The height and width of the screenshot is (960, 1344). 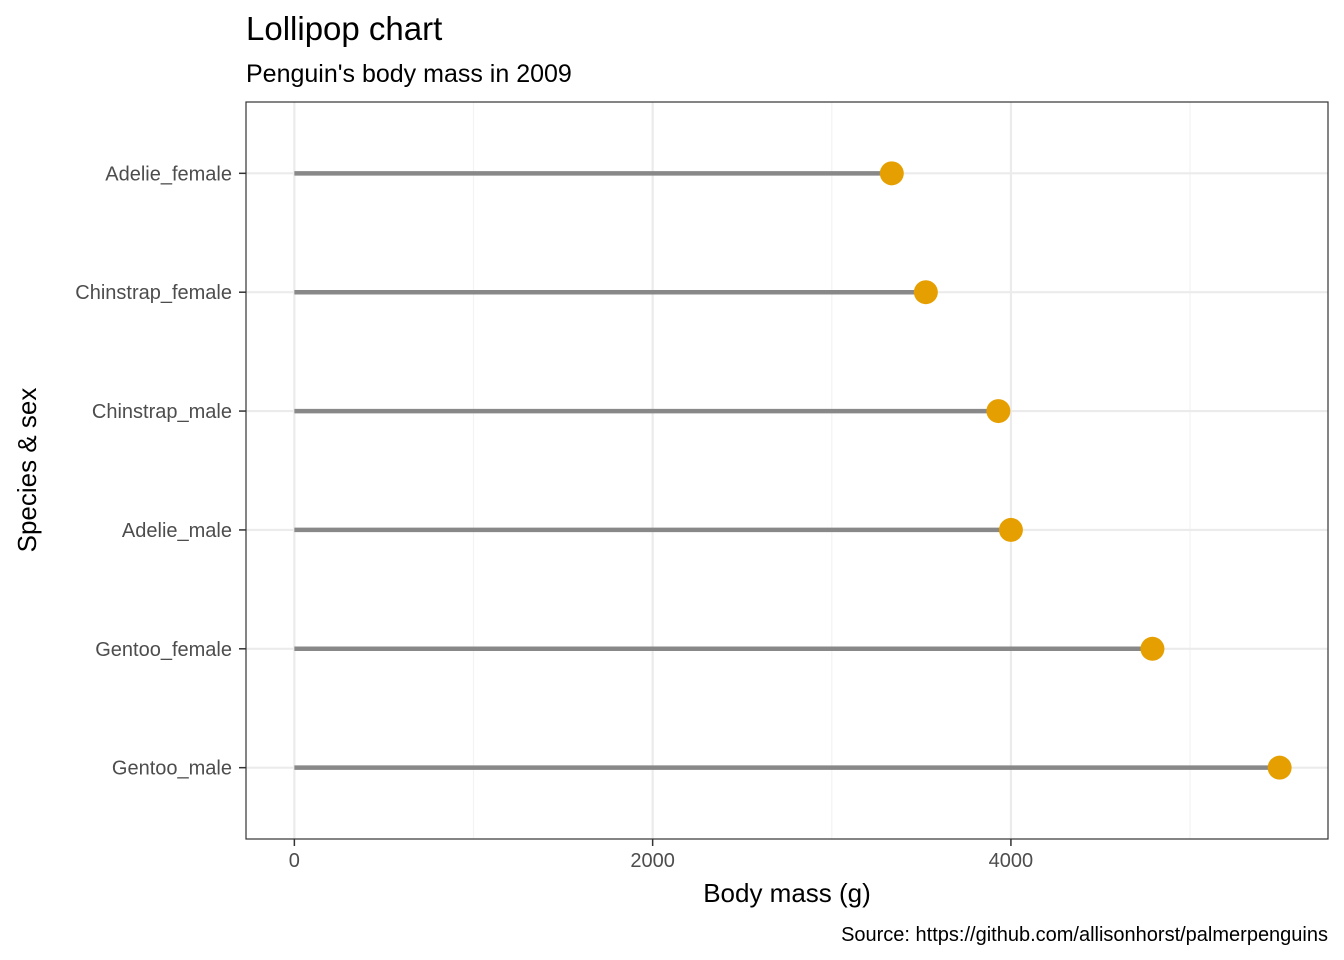 I want to click on y-tick-label: Gentoo_male, so click(x=172, y=769).